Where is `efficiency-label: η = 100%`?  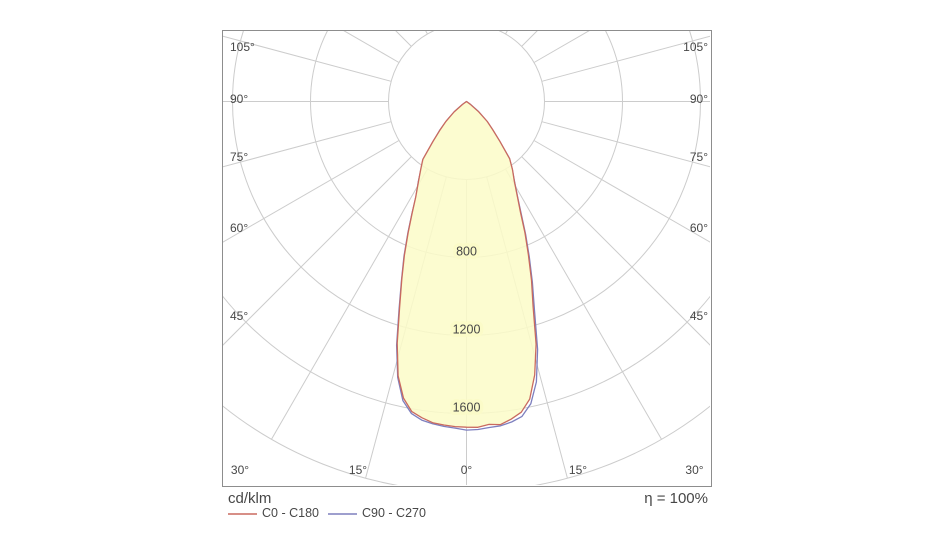
efficiency-label: η = 100% is located at coordinates (676, 498).